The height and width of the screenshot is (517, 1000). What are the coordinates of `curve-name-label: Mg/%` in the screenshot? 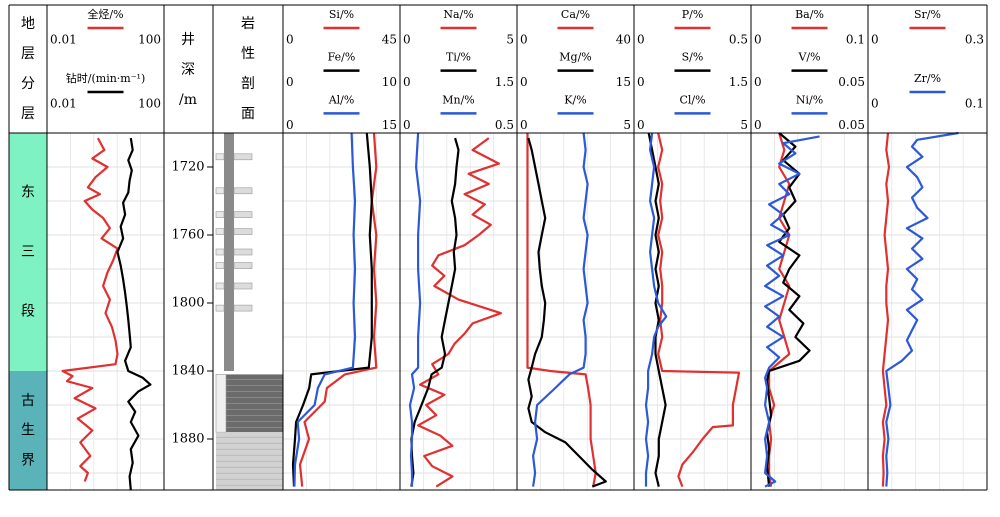 It's located at (575, 57).